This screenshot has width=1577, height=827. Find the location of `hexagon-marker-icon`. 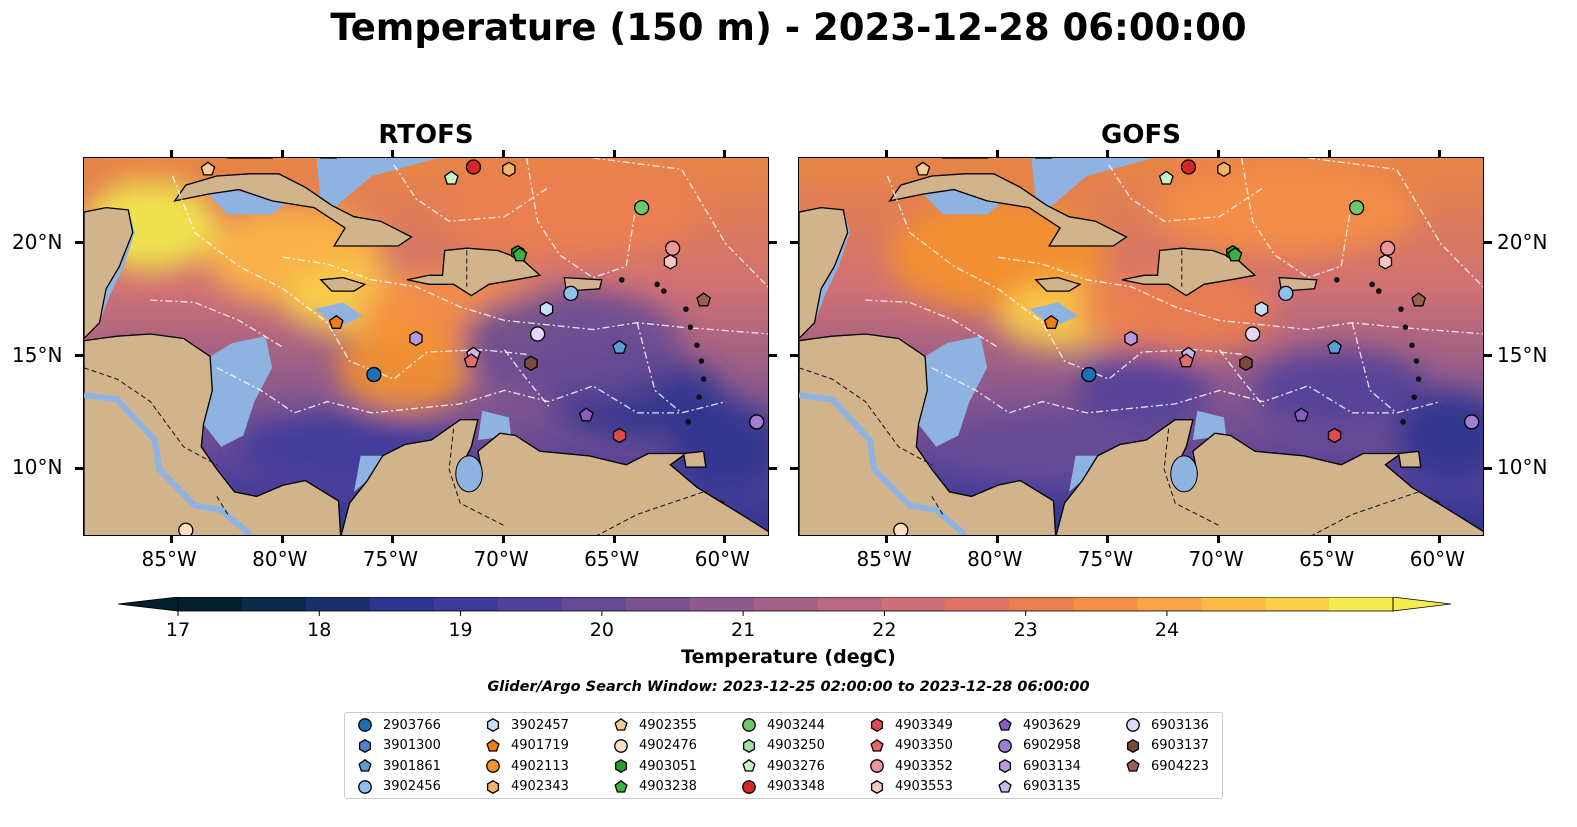

hexagon-marker-icon is located at coordinates (877, 786).